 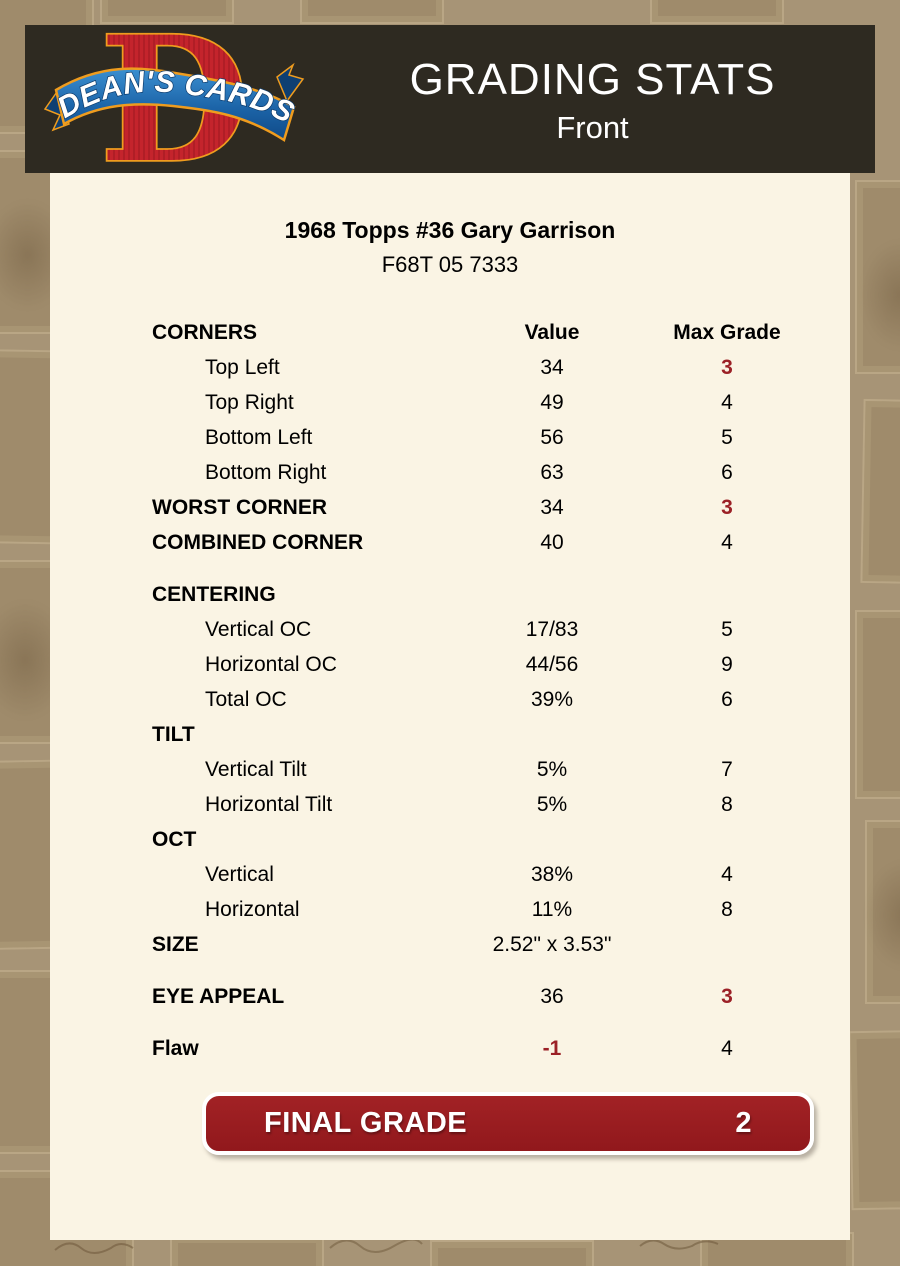 What do you see at coordinates (552, 629) in the screenshot?
I see `row-value: 17/83` at bounding box center [552, 629].